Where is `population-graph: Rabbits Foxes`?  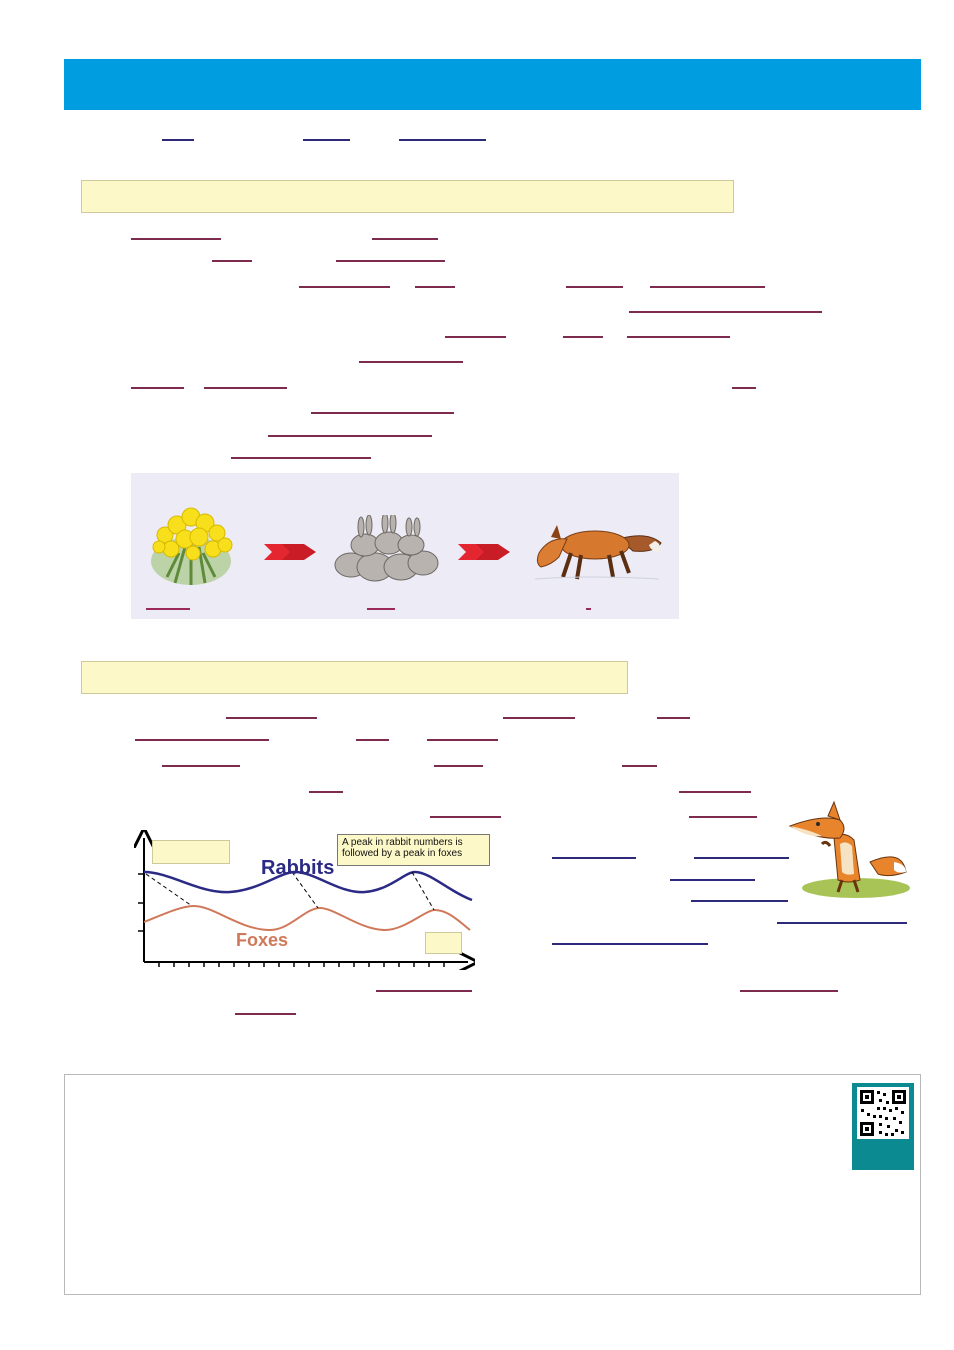 population-graph: Rabbits Foxes is located at coordinates (302, 900).